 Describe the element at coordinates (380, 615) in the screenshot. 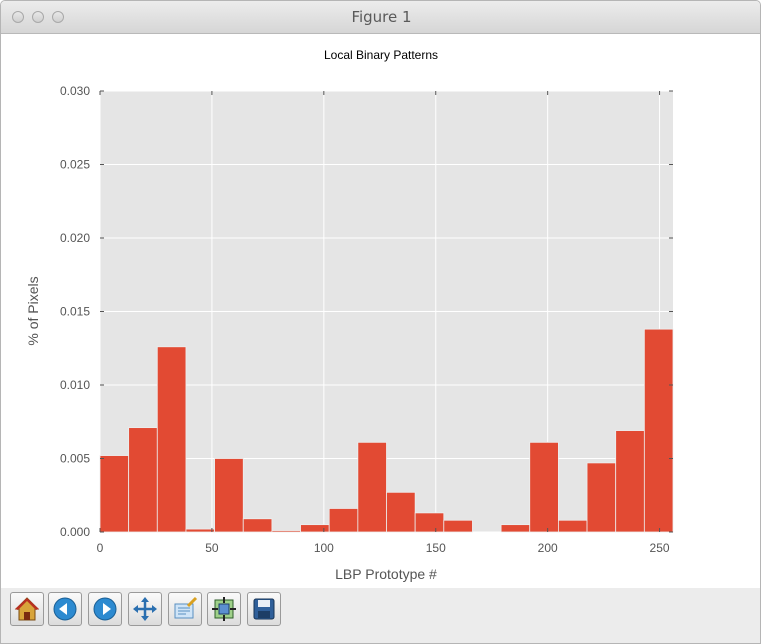

I see `navigation-toolbar` at that location.